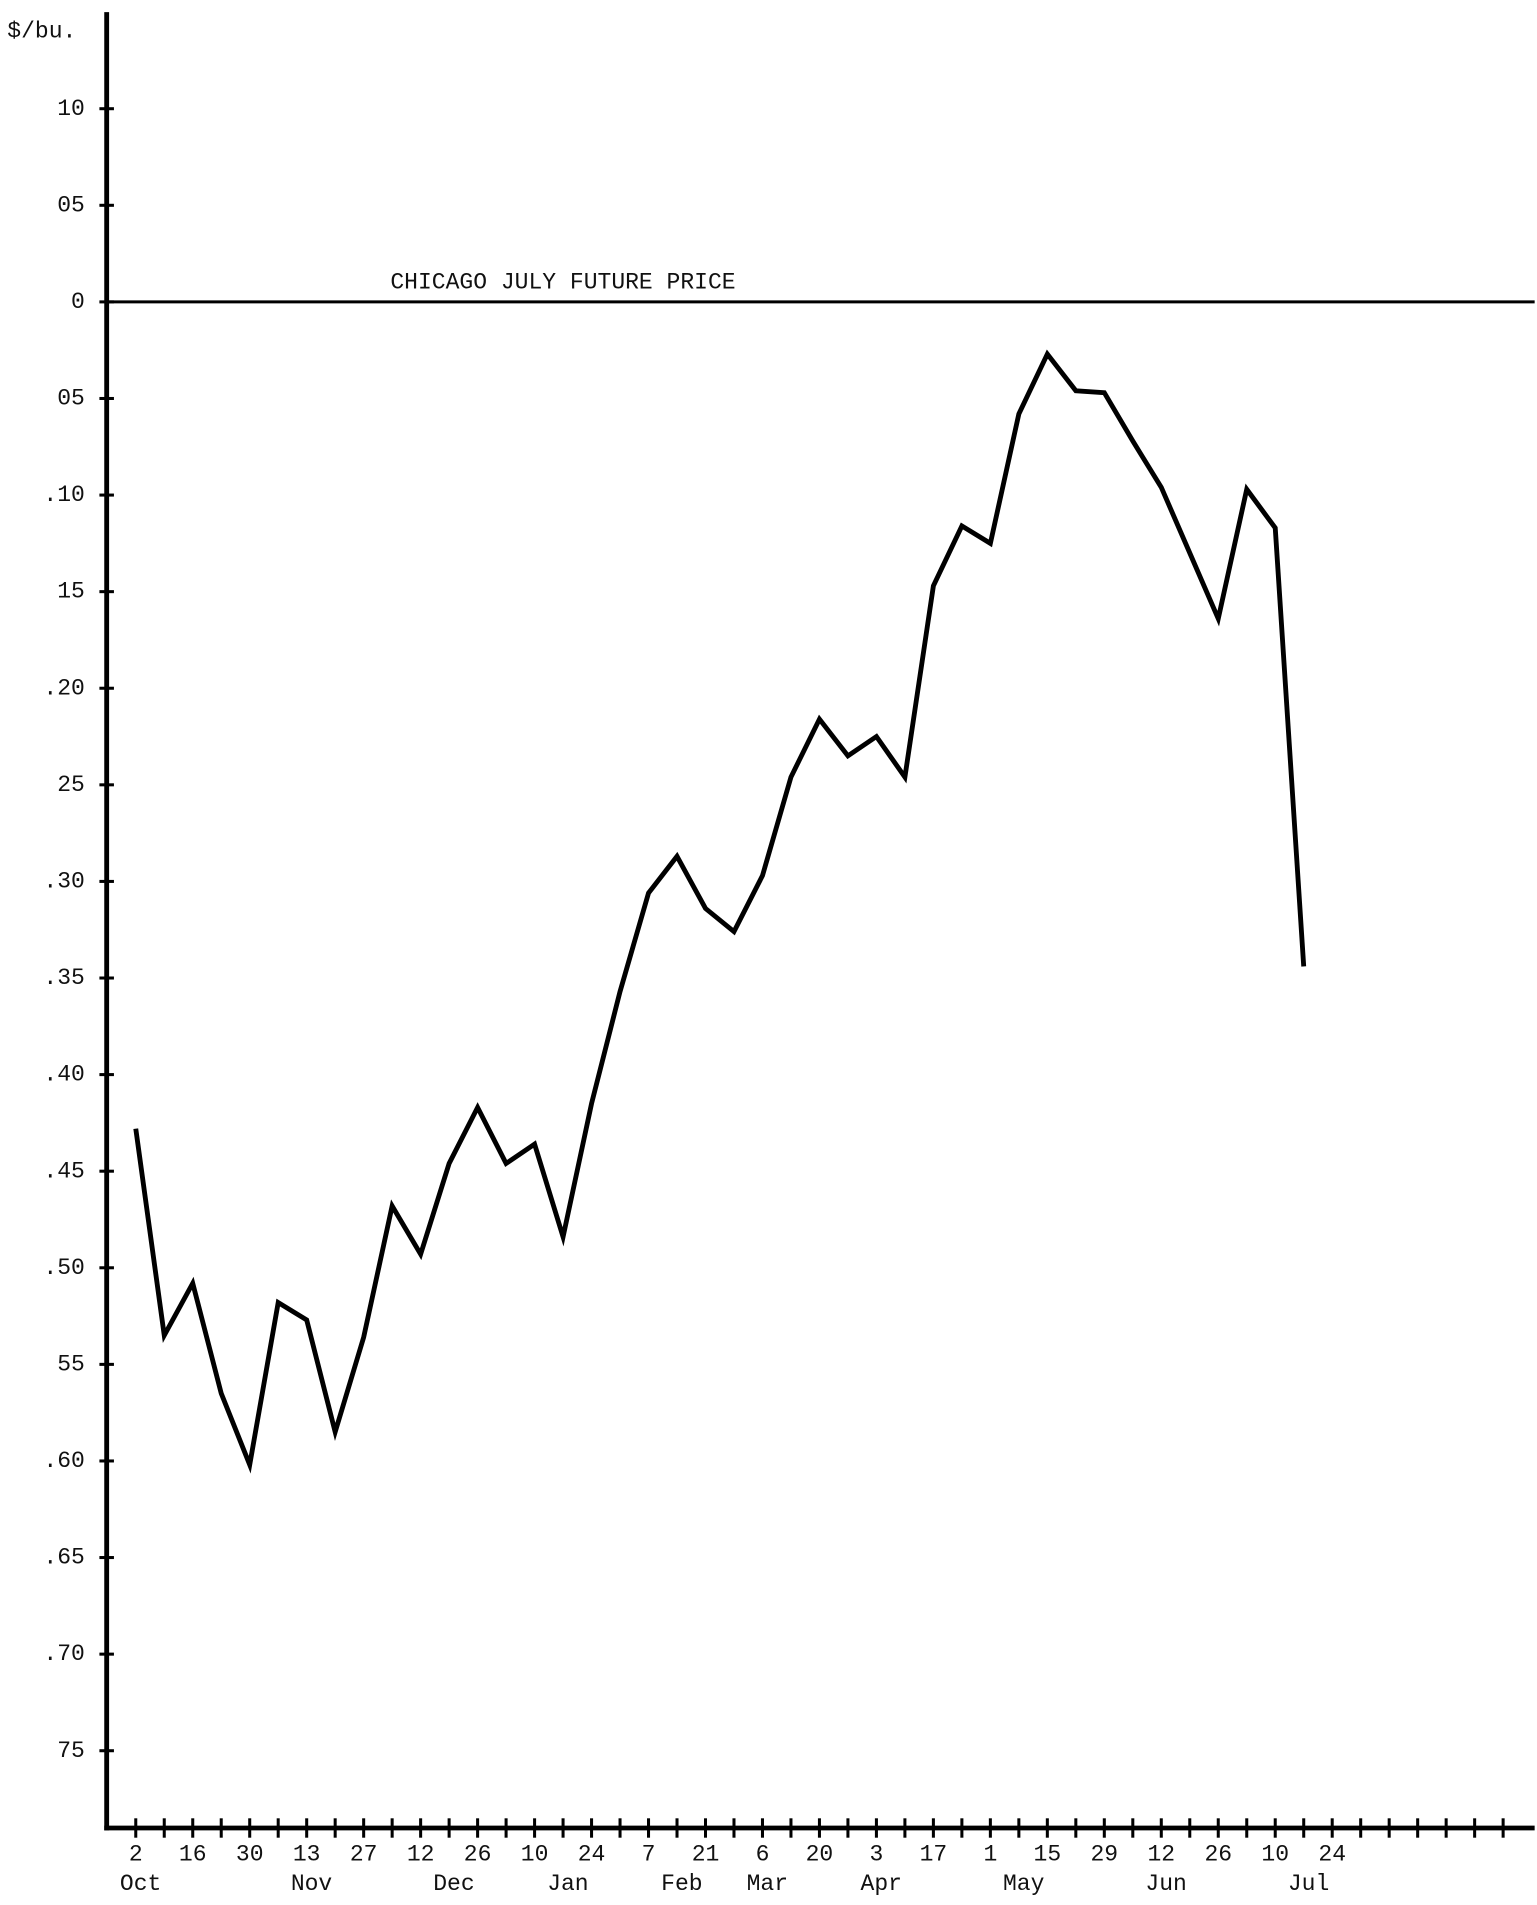 The height and width of the screenshot is (1905, 1537). Describe the element at coordinates (881, 1884) in the screenshot. I see `month-label: Apr` at that location.